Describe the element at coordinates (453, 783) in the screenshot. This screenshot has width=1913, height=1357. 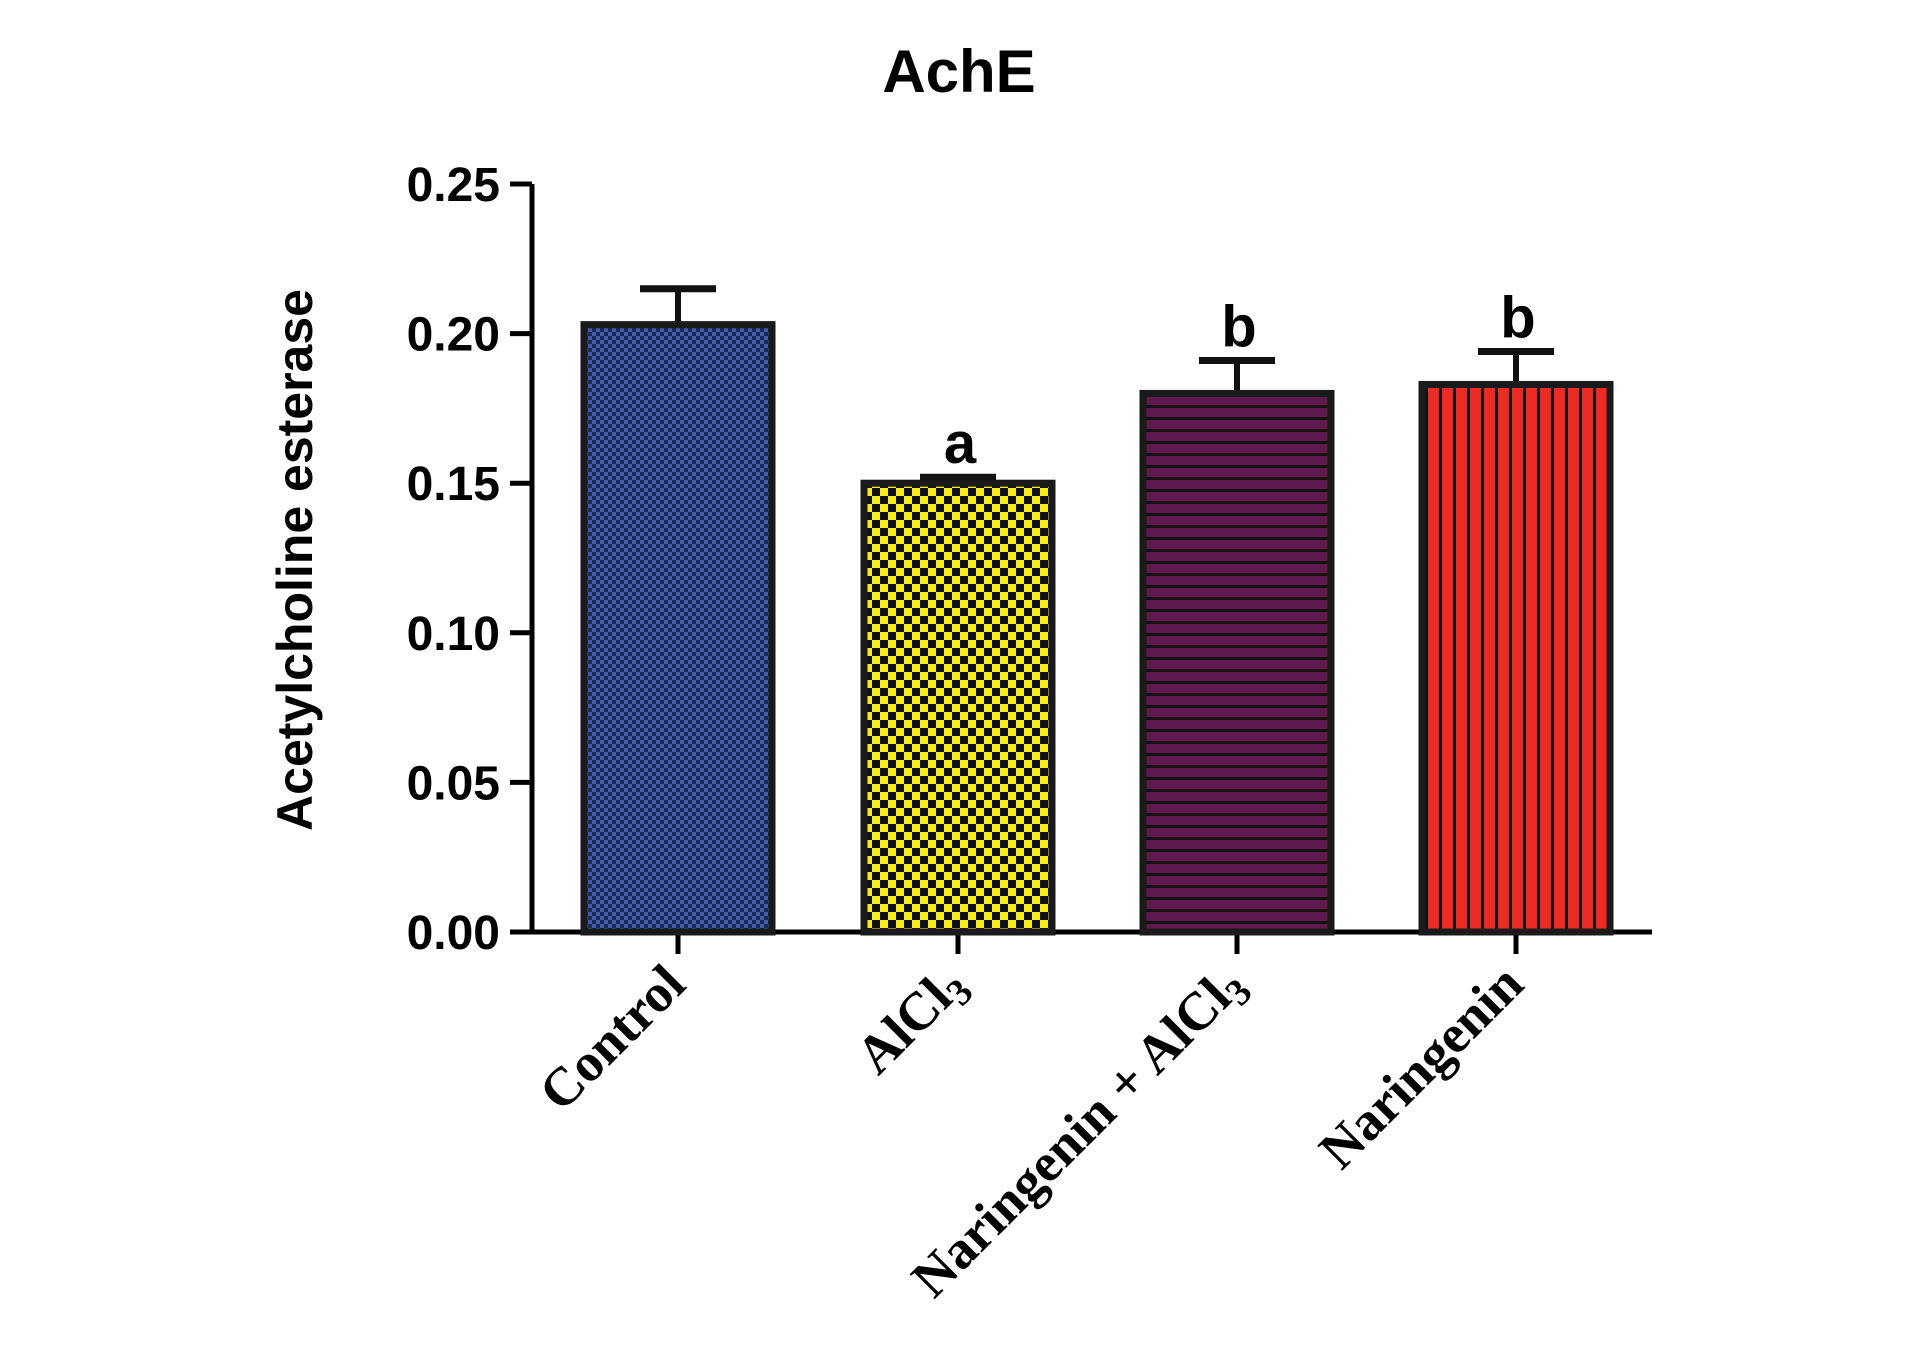
I see `y-tick-label: 0.05` at that location.